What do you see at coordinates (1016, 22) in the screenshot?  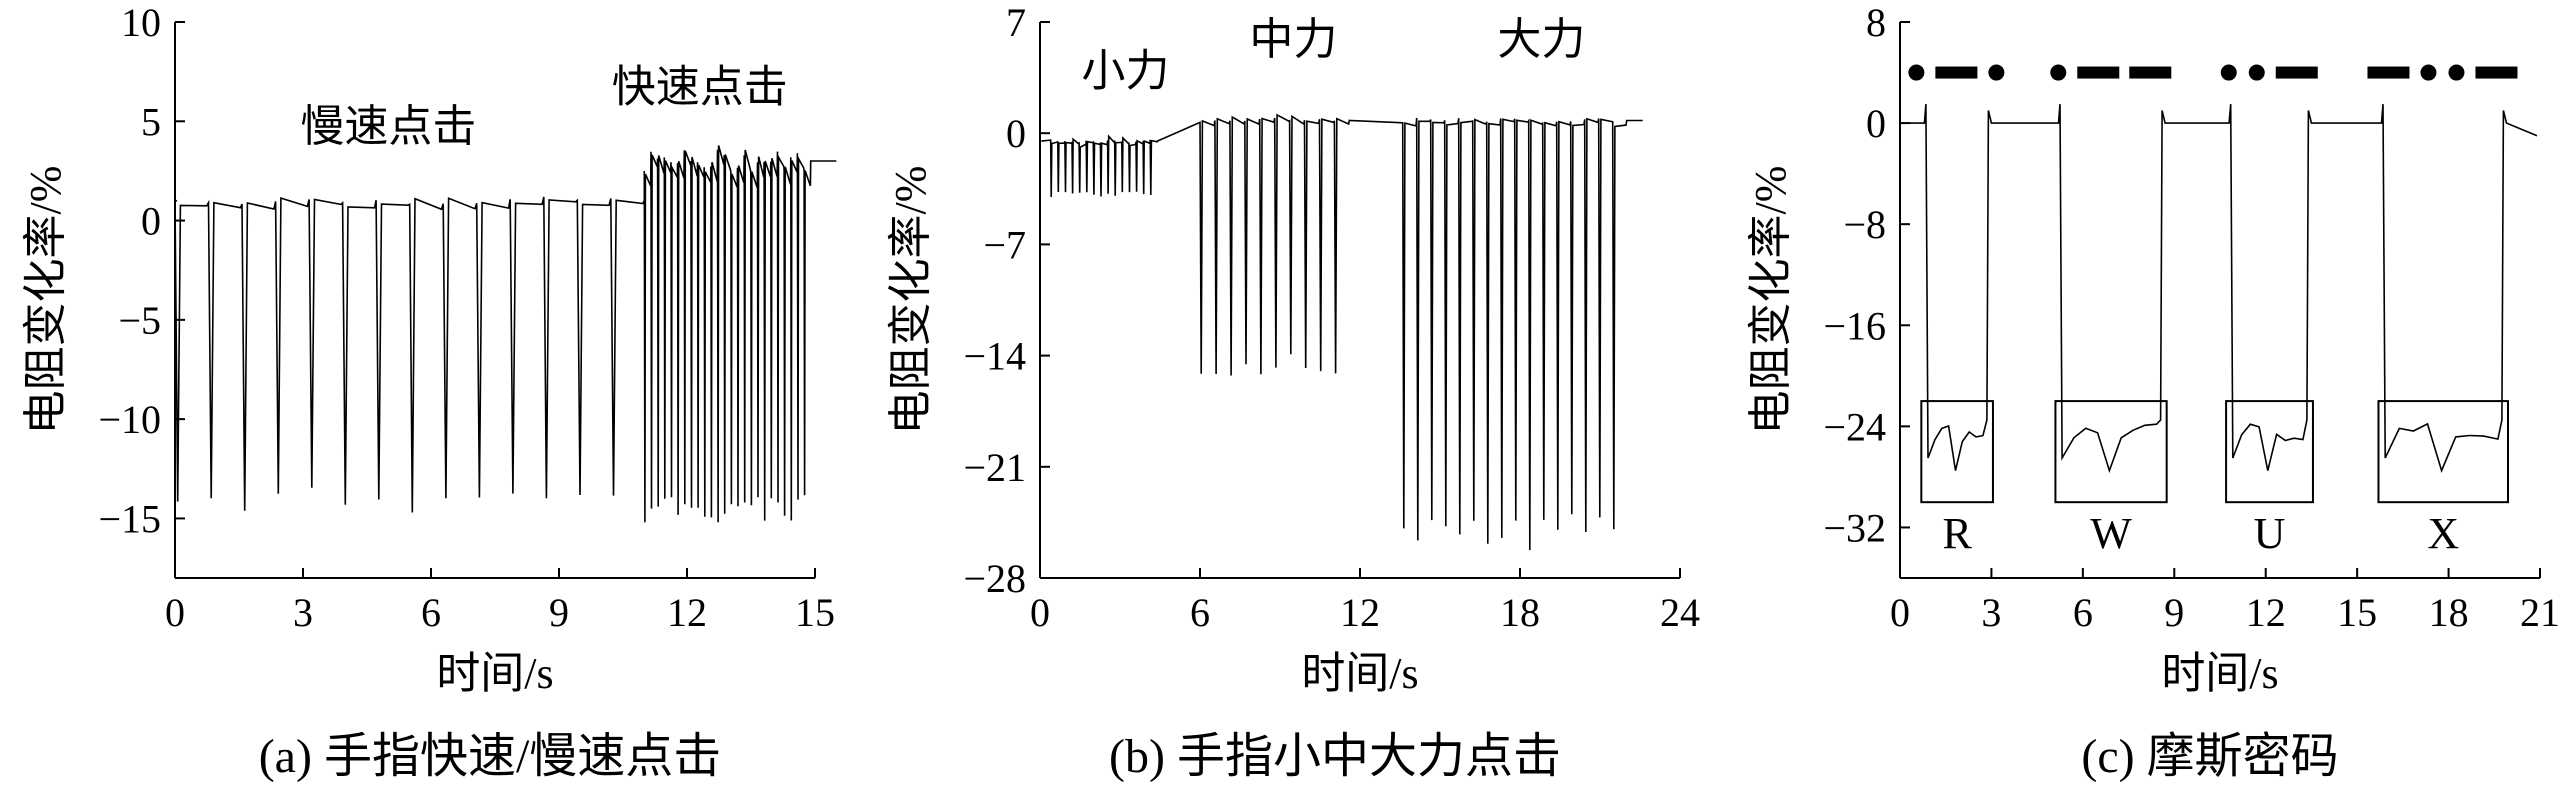 I see `y-tick-label: 7` at bounding box center [1016, 22].